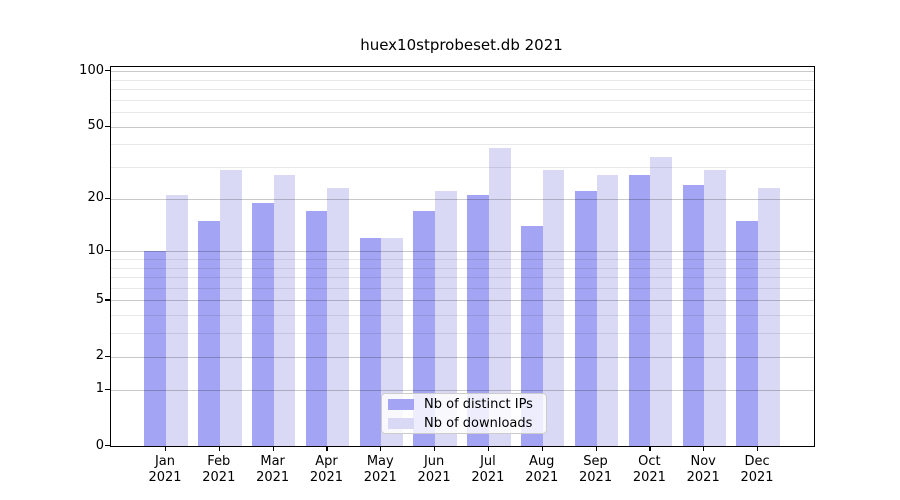  What do you see at coordinates (649, 469) in the screenshot?
I see `x-tick-label-oct: Oct 2021` at bounding box center [649, 469].